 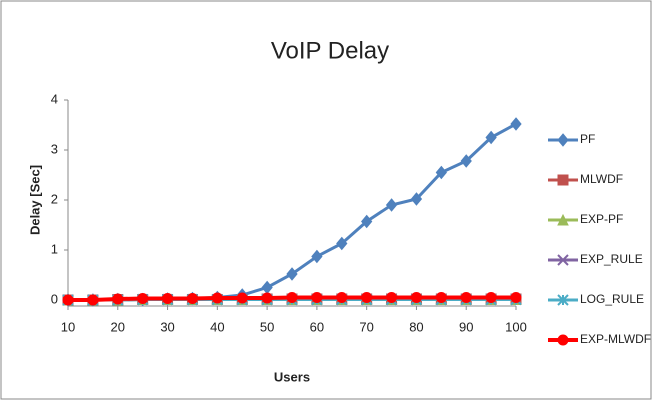 What do you see at coordinates (615, 339) in the screenshot?
I see `legend-label: EXP-MLWDF` at bounding box center [615, 339].